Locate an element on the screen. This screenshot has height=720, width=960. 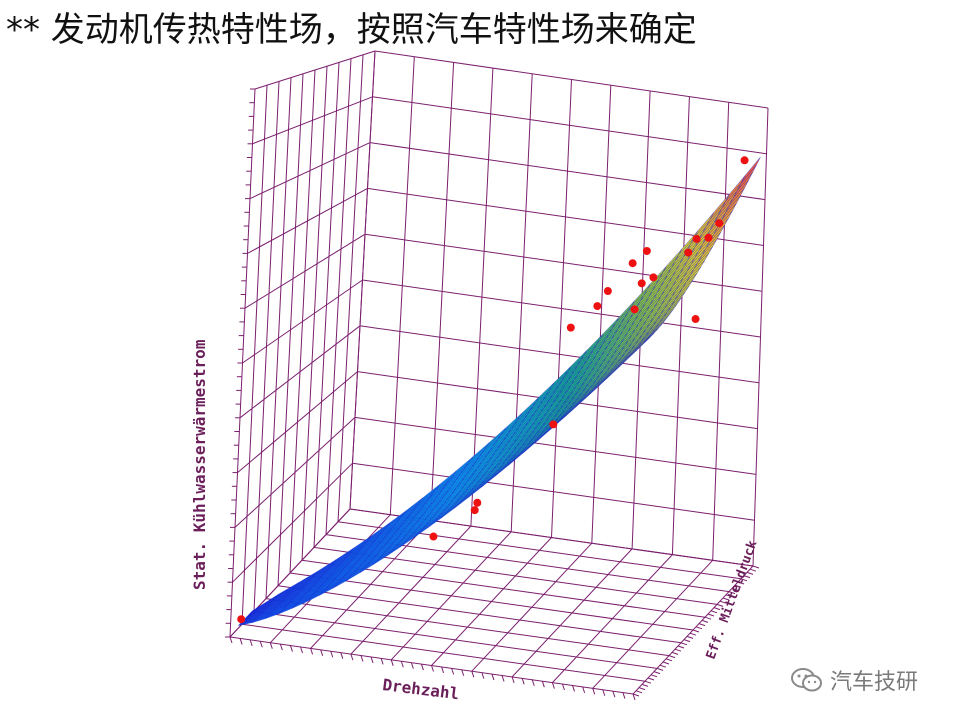
y-axis-label: Eff. Mitteldruck is located at coordinates (732, 599).